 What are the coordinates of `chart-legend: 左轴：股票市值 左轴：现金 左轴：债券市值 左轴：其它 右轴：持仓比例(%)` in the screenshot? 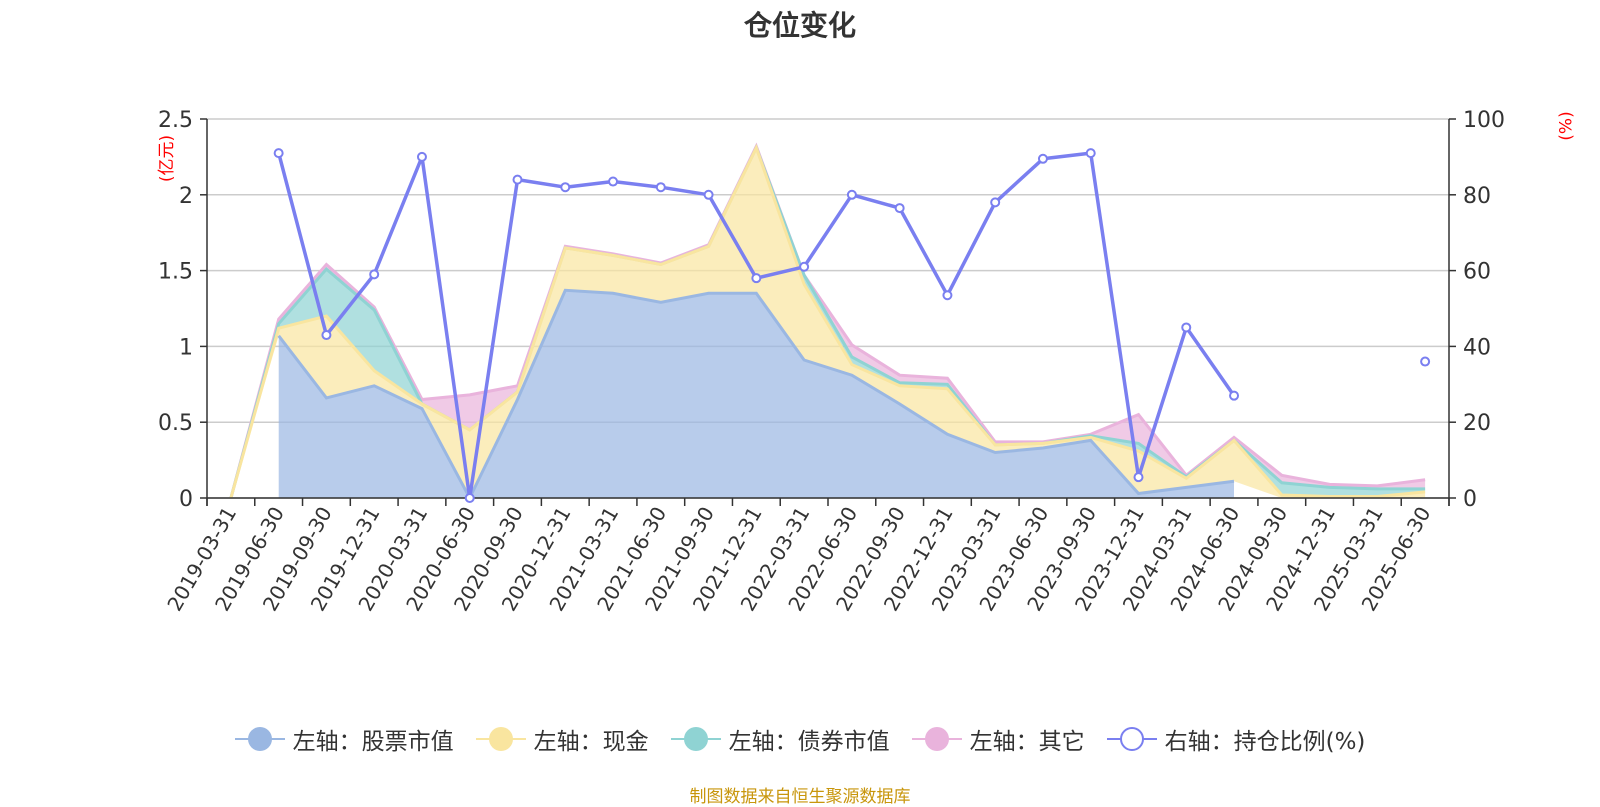 It's located at (800, 739).